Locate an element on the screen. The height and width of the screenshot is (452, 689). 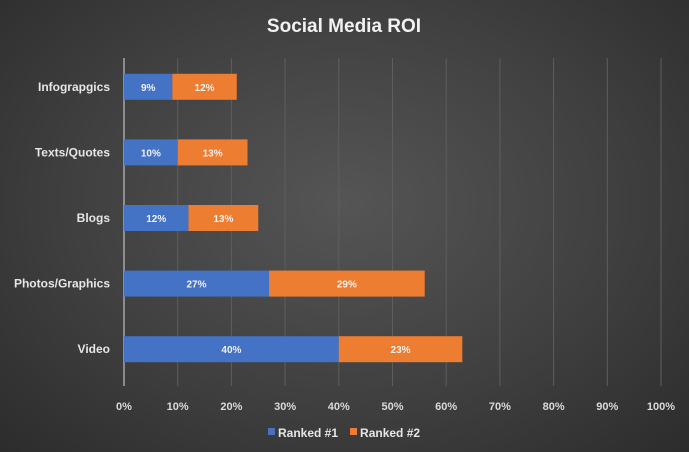
data-label: 9% is located at coordinates (148, 88).